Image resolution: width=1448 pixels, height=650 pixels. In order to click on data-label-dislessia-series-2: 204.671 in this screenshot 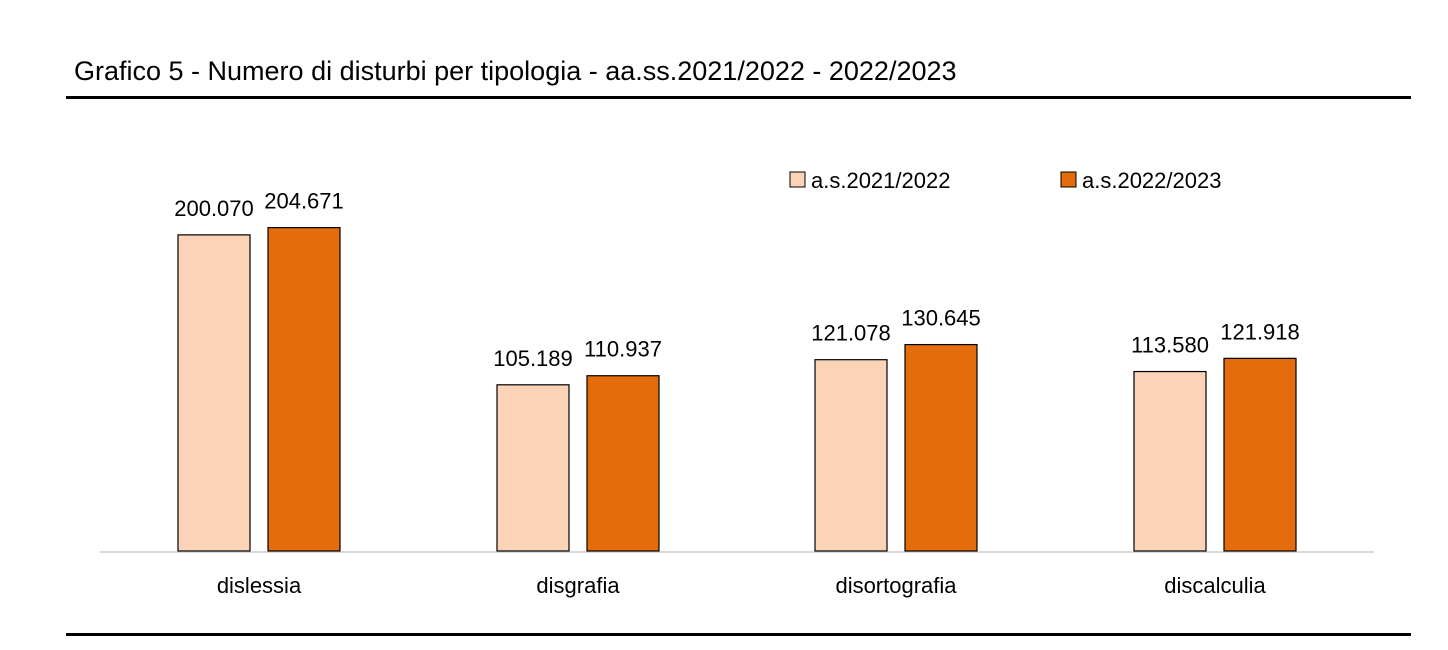, I will do `click(304, 201)`.